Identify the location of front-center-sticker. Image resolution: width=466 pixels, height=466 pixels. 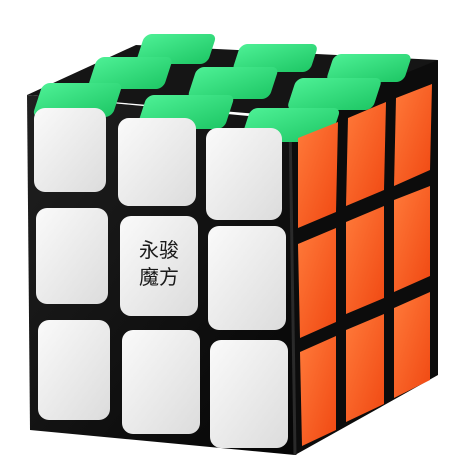
(159, 266).